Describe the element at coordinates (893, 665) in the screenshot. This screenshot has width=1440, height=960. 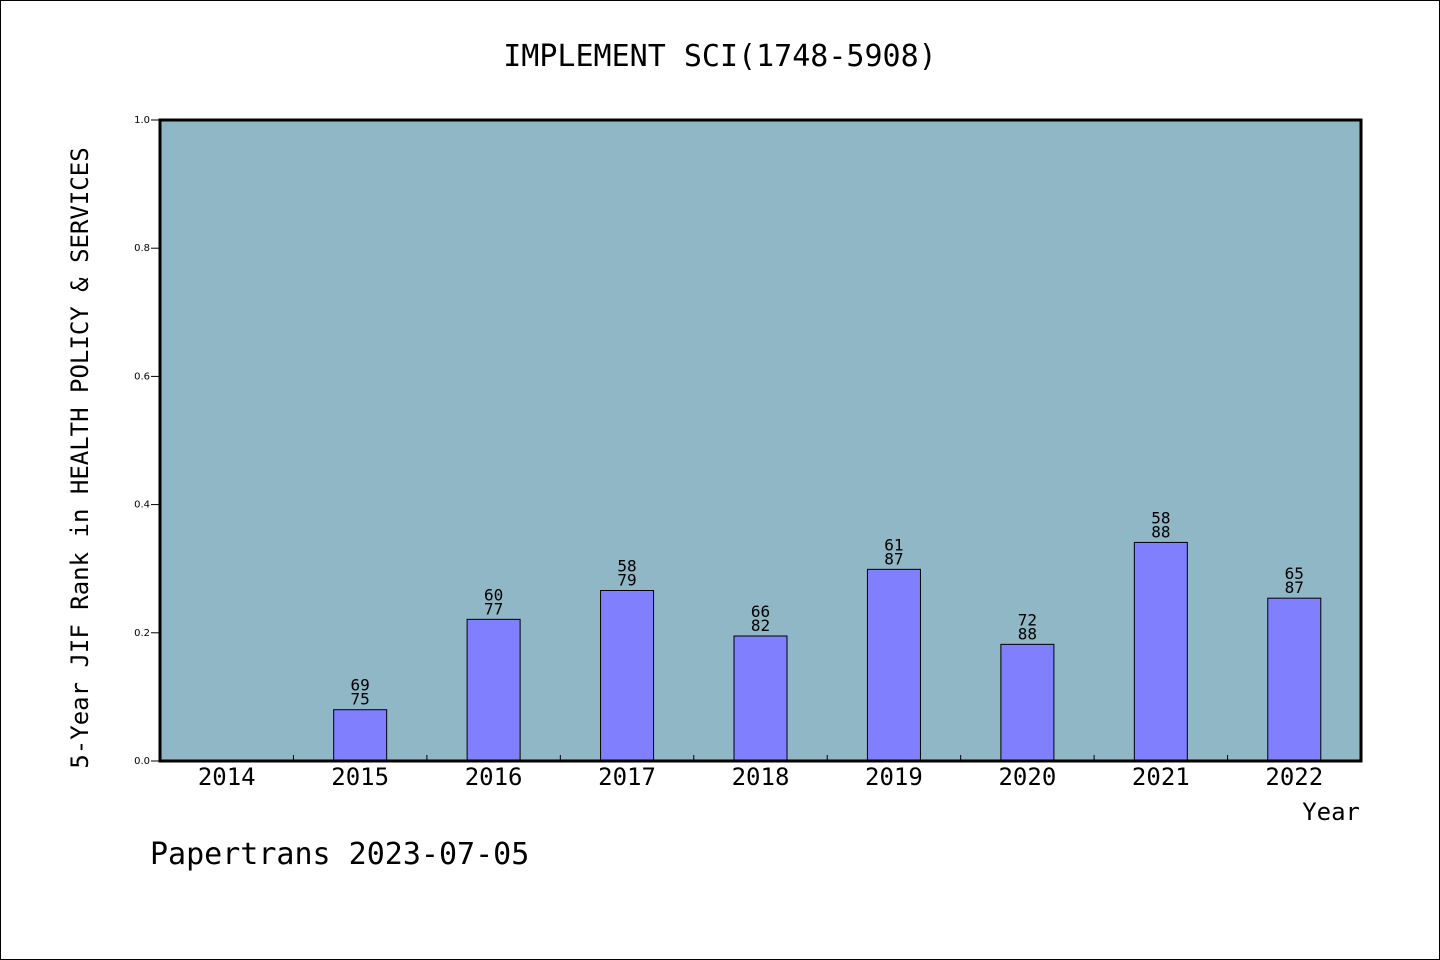
I see `bar-2019` at that location.